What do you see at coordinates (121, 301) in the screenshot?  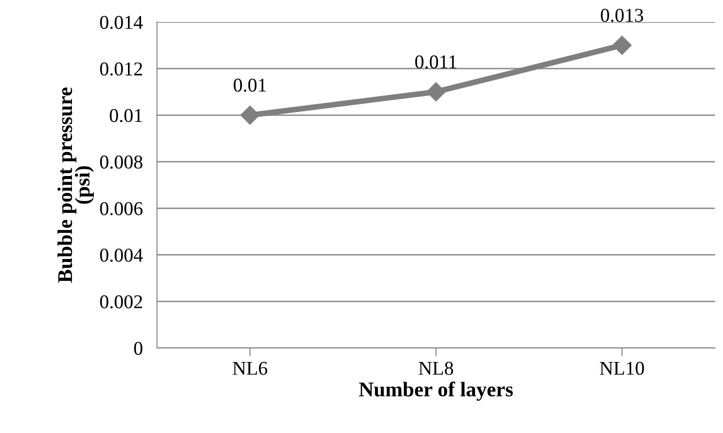 I see `y-tick-label: 0.002` at bounding box center [121, 301].